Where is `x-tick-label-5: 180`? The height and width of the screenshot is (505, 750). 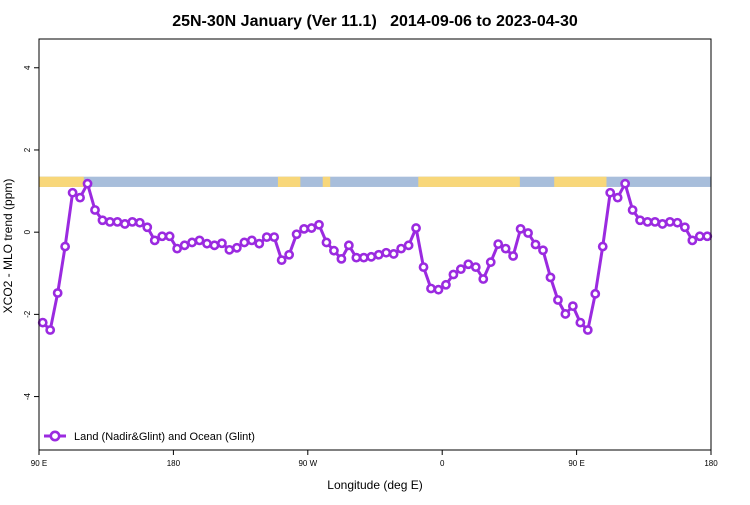 x-tick-label-5: 180 is located at coordinates (711, 463).